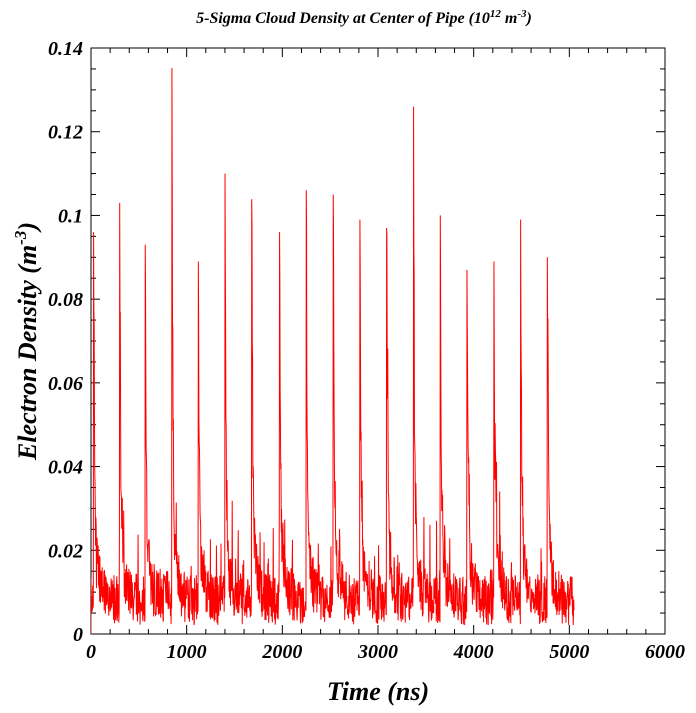 The image size is (696, 713). I want to click on y-tick-label: 0.02, so click(65, 551).